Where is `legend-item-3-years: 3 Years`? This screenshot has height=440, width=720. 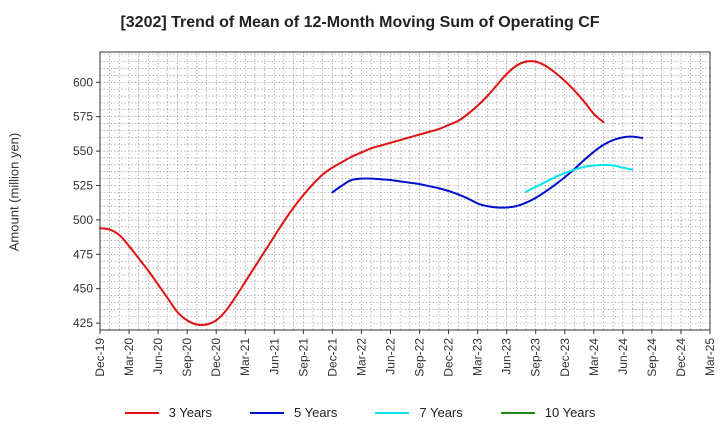 legend-item-3-years: 3 Years is located at coordinates (168, 412).